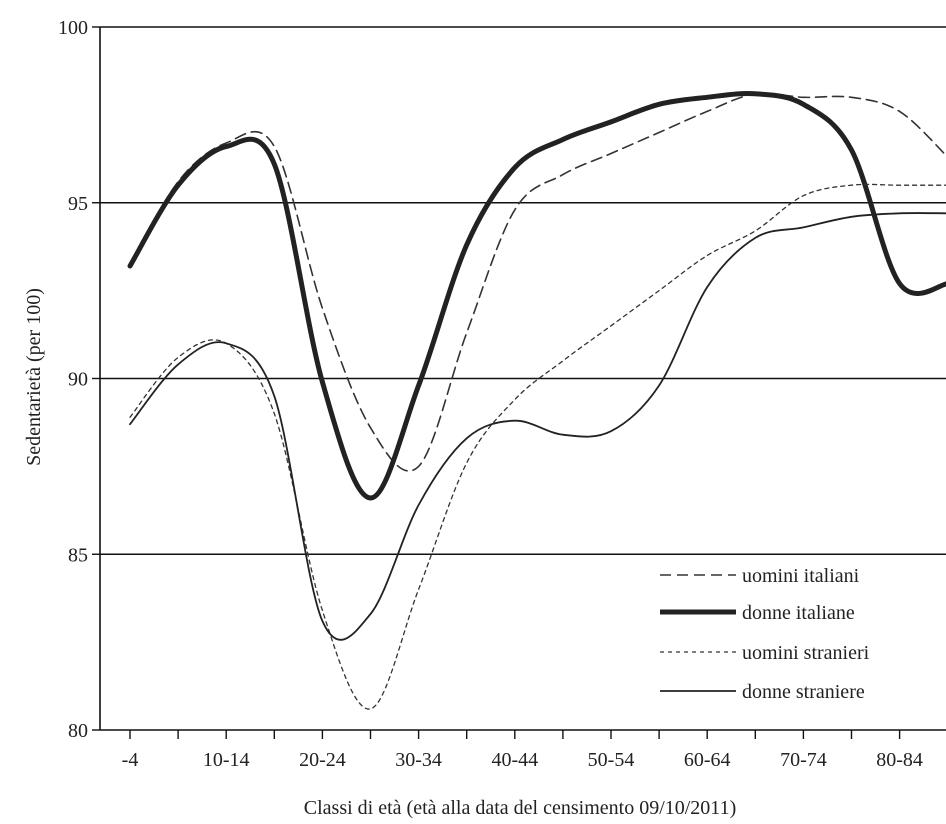 The image size is (946, 824). I want to click on x-tick-label-40-44: 40-44, so click(514, 760).